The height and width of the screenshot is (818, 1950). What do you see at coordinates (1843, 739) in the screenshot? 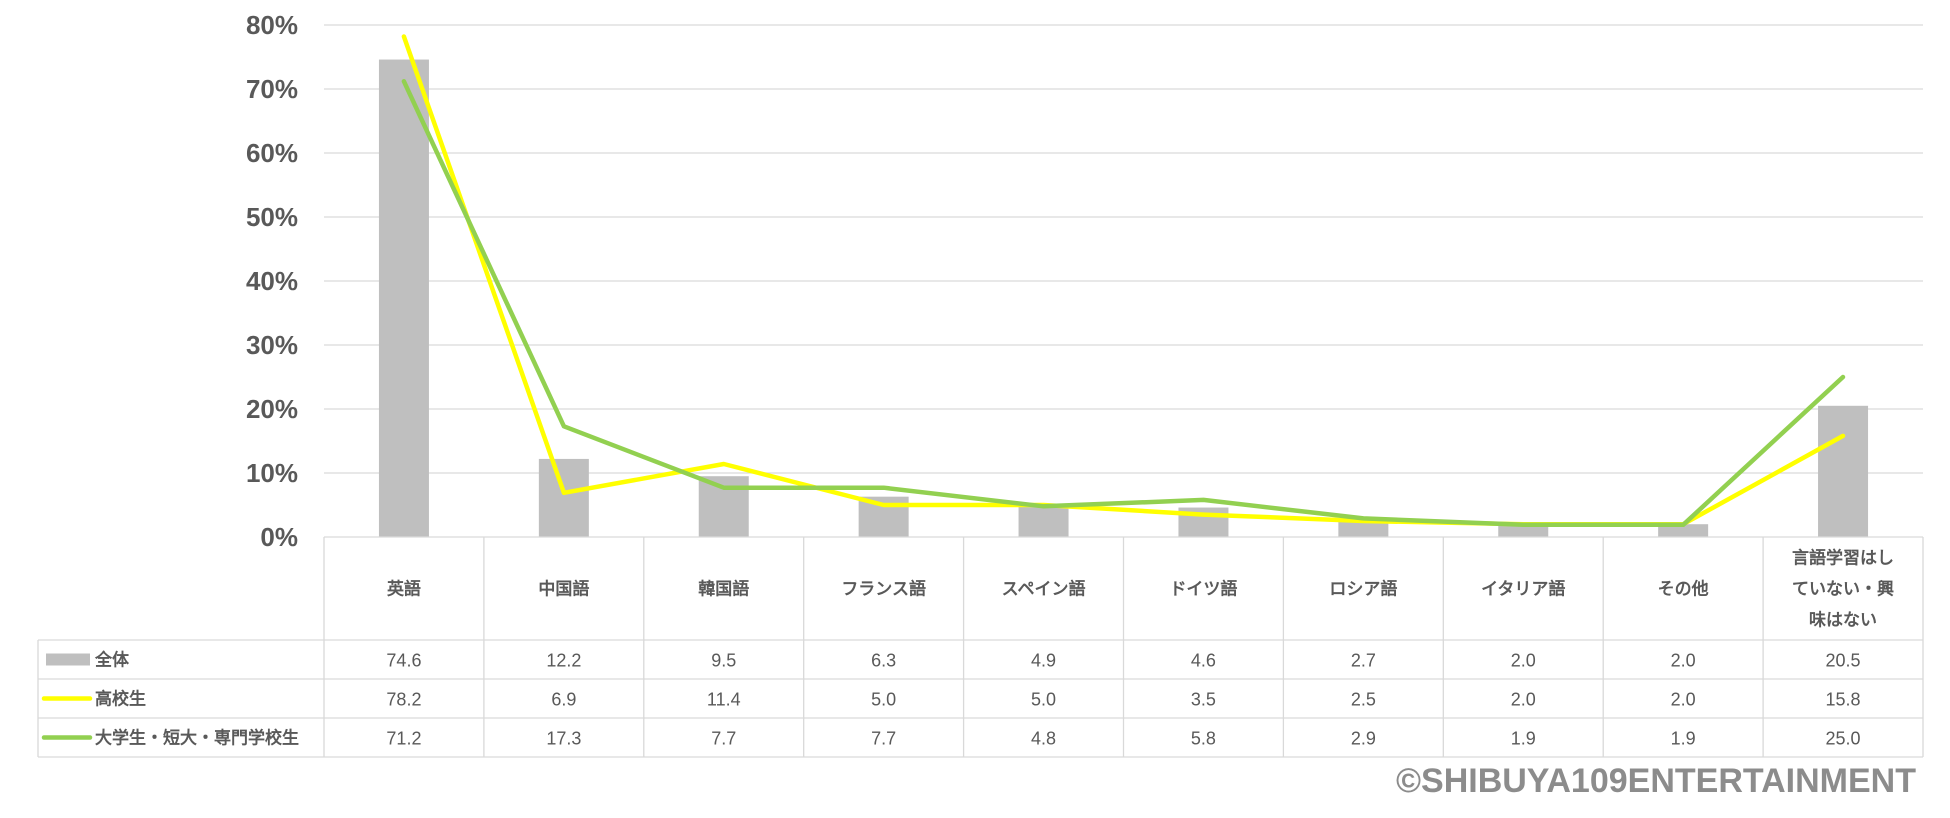
I see `table-cell-value: 25.0` at bounding box center [1843, 739].